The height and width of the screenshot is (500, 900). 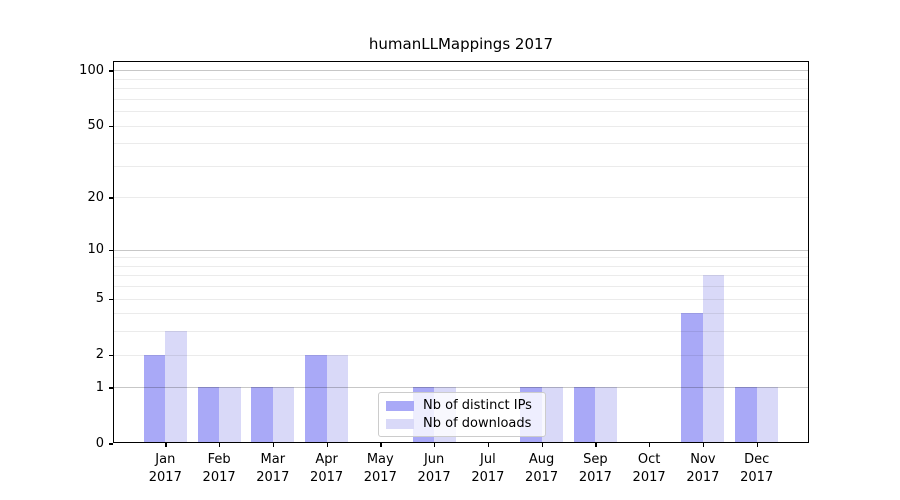 I want to click on bar-nb-of-downloads-apr, so click(x=337, y=399).